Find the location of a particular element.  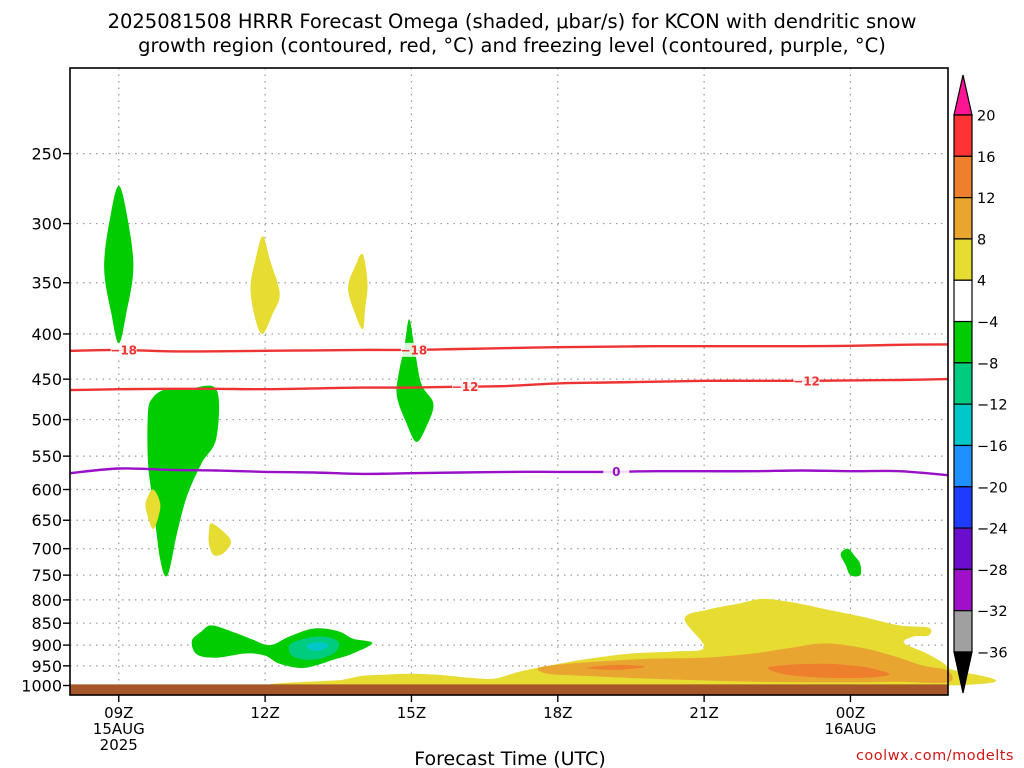

y-tick-label: 800 is located at coordinates (46, 600).